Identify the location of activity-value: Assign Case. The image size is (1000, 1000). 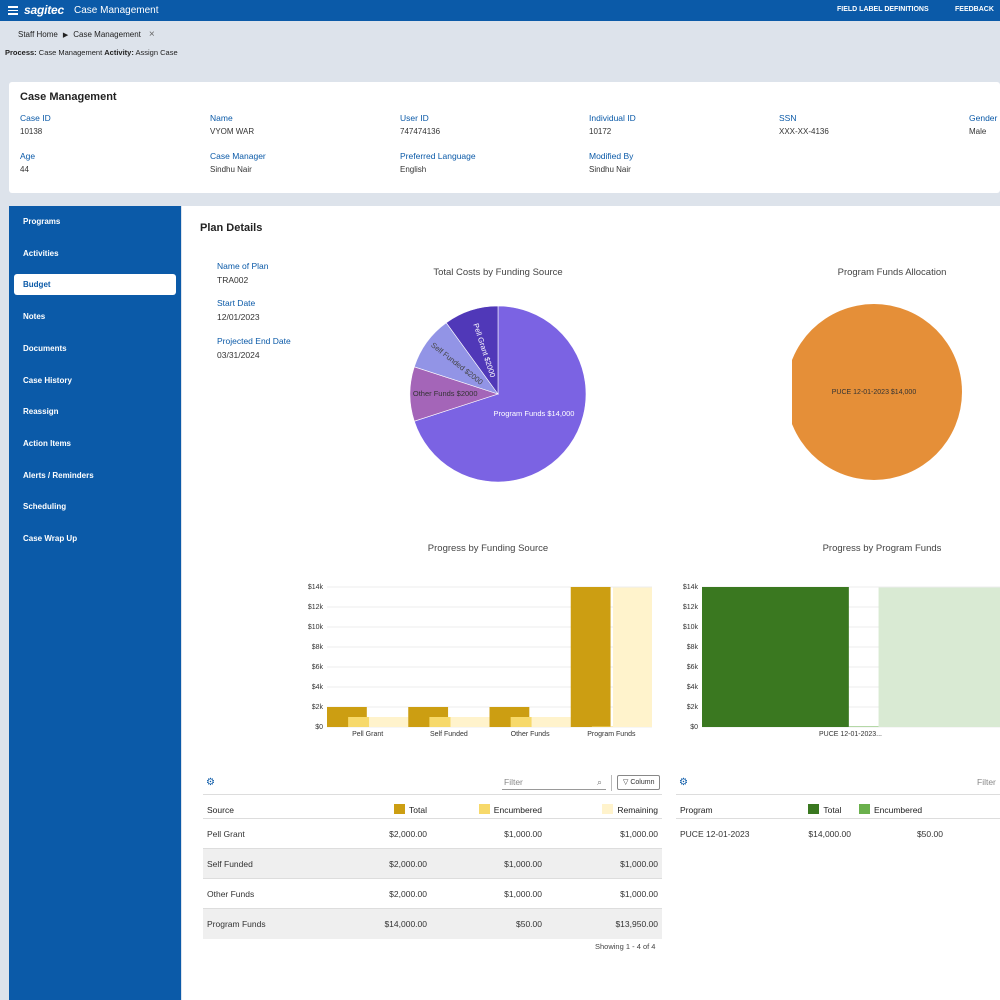
(156, 52).